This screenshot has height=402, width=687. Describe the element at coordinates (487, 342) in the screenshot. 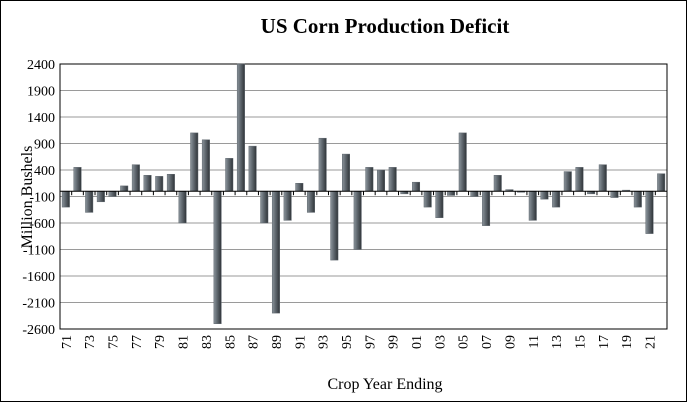

I see `x-tick-label: 07` at that location.